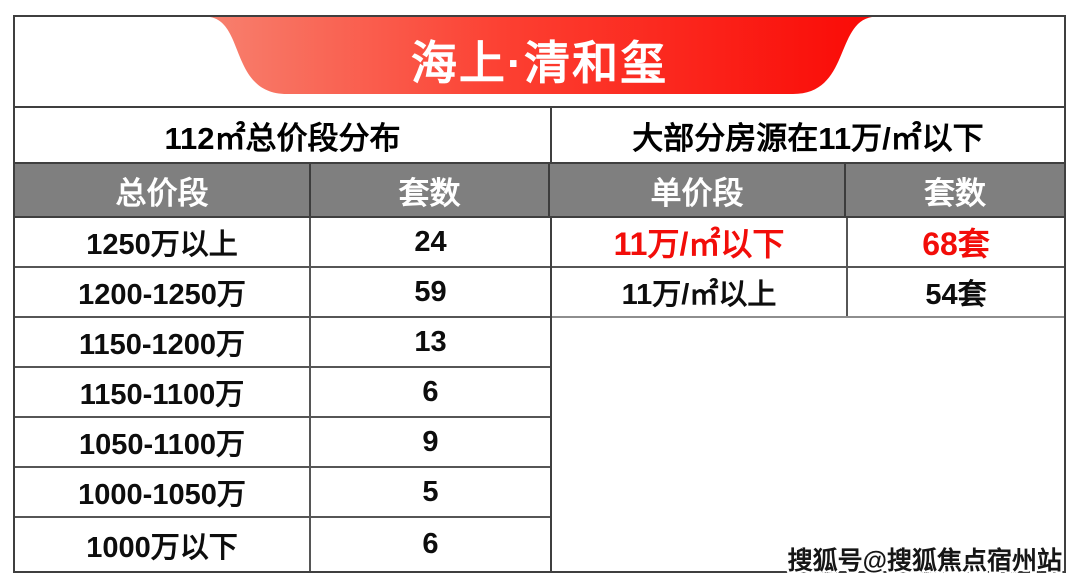 The width and height of the screenshot is (1080, 586). What do you see at coordinates (956, 295) in the screenshot?
I see `count-cell: 54套` at bounding box center [956, 295].